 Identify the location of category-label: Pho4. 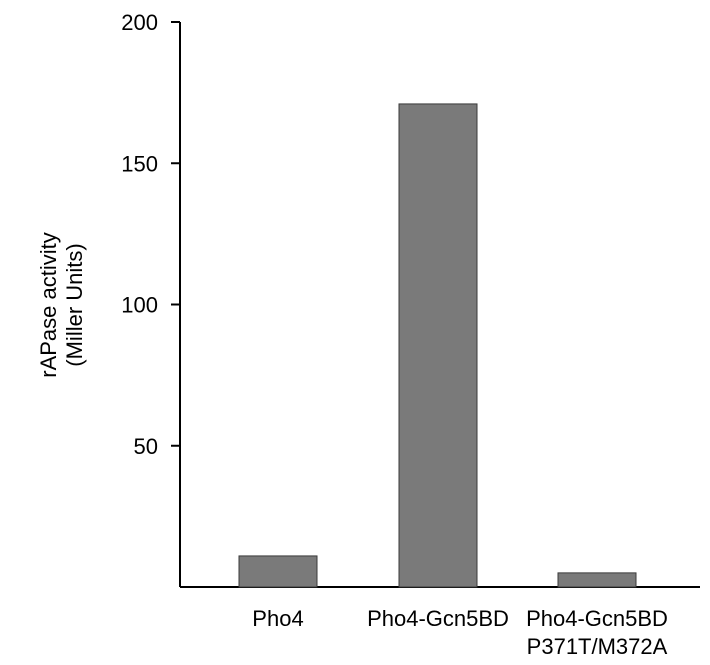
(277, 618).